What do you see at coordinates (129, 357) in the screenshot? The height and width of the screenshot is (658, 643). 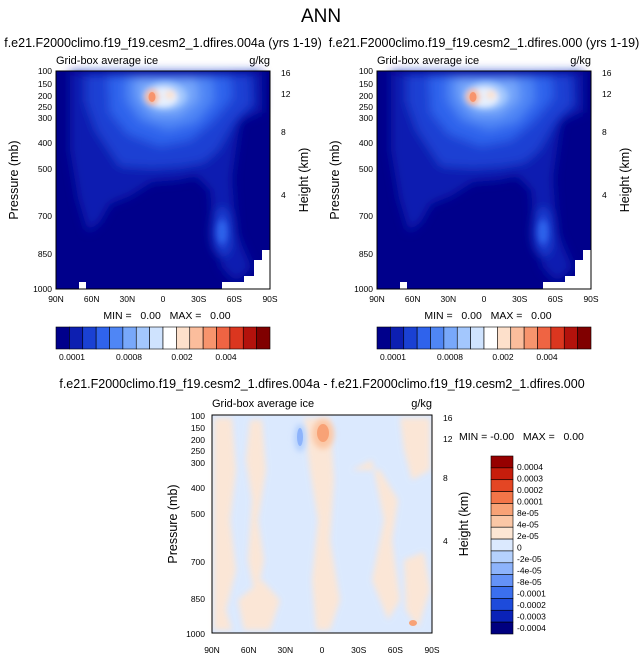 I see `colorbar-label: 0.0008` at bounding box center [129, 357].